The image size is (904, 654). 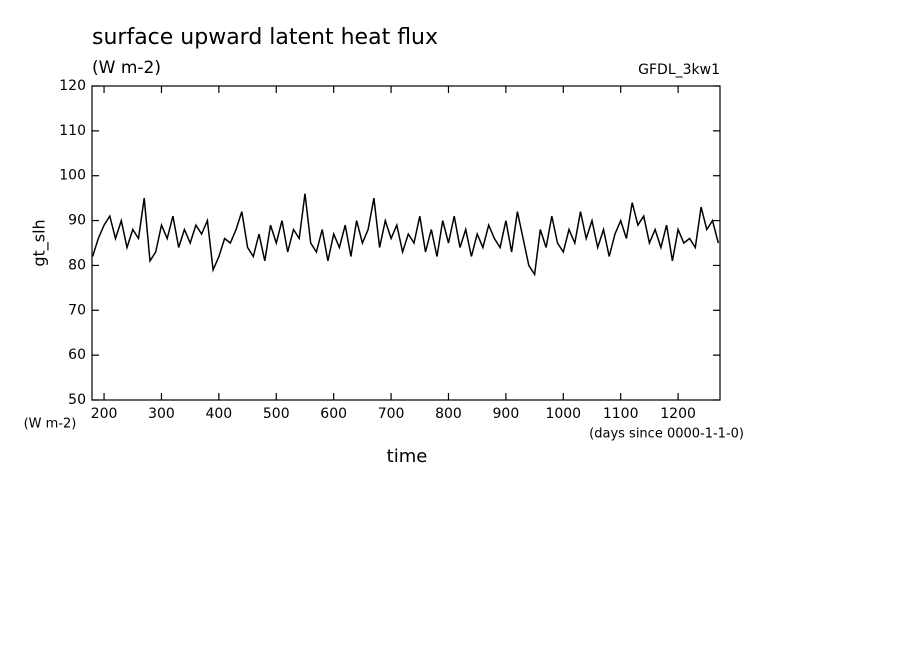 I want to click on y-tick-label: 80, so click(x=77, y=265).